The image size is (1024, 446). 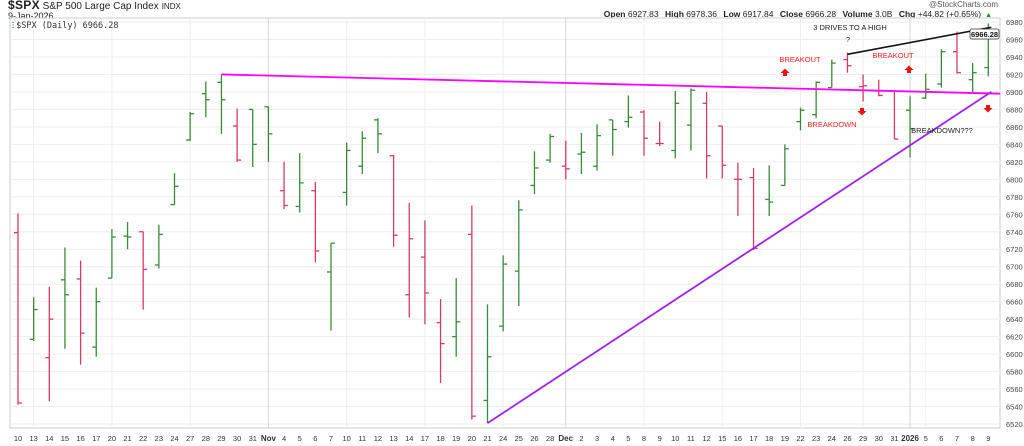 What do you see at coordinates (674, 14) in the screenshot?
I see `high-label: High` at bounding box center [674, 14].